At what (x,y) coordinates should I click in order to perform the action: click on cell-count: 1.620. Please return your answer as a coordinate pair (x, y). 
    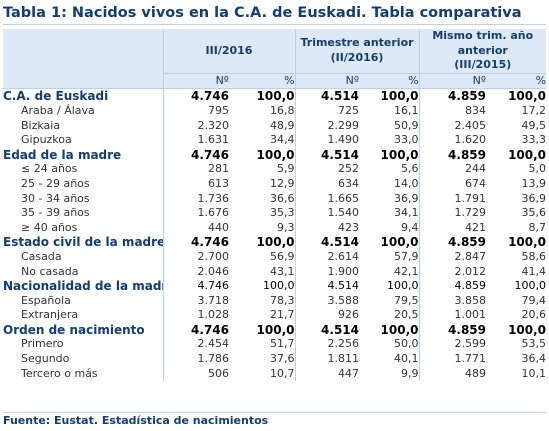
    Looking at the image, I should click on (452, 140).